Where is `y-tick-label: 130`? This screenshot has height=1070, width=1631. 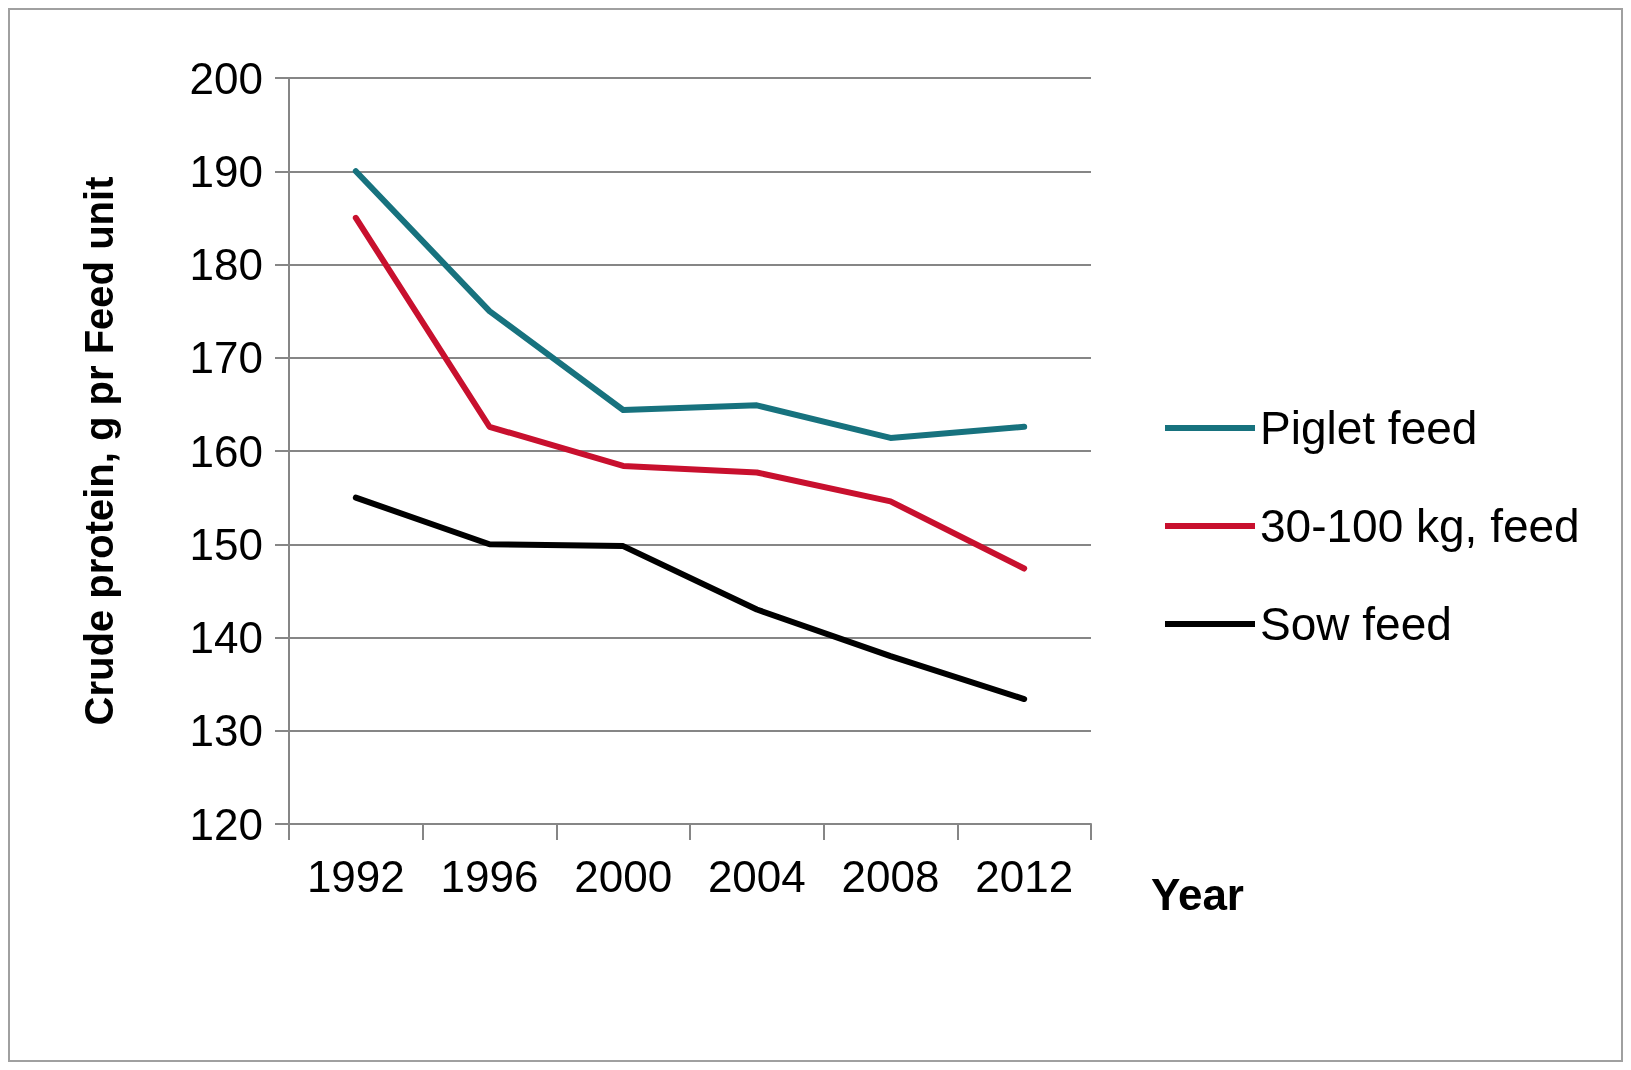 y-tick-label: 130 is located at coordinates (226, 731).